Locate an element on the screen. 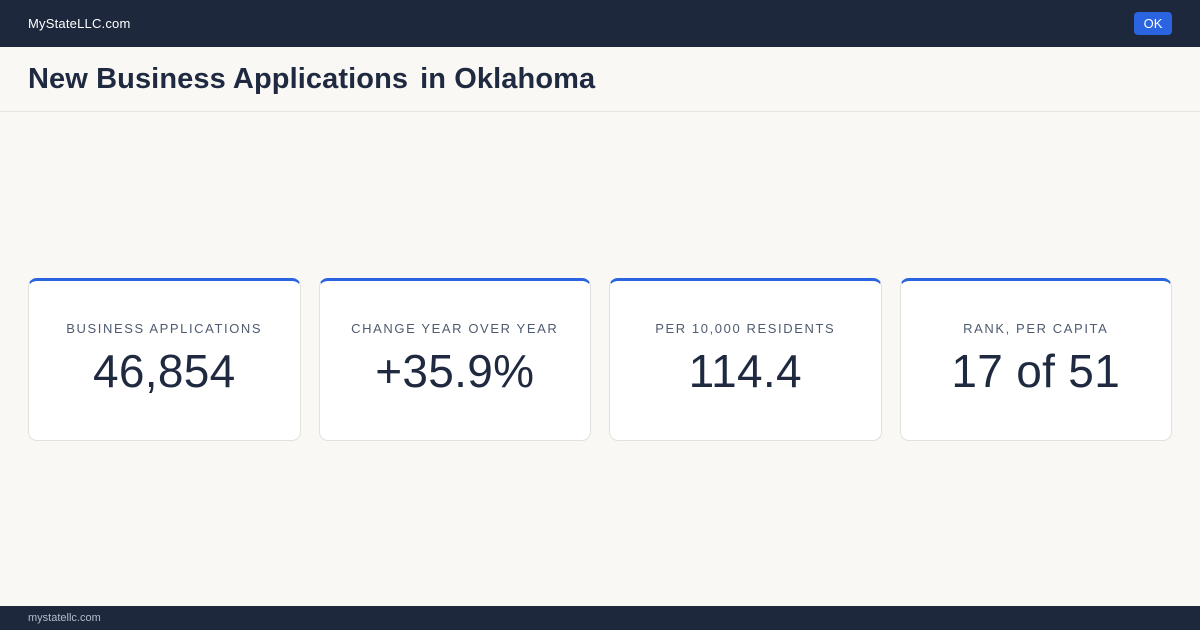 This screenshot has height=630, width=1200. title-bar: New Business Applications in Oklahoma is located at coordinates (600, 79).